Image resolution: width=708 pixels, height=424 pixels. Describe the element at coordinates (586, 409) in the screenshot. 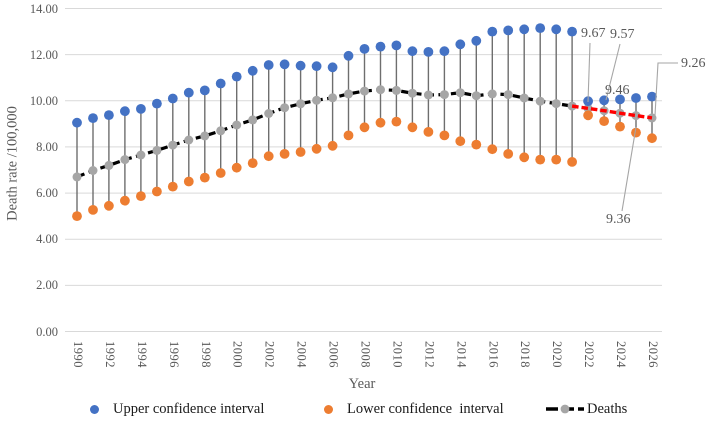

I see `legend-item-deaths: Deaths` at that location.